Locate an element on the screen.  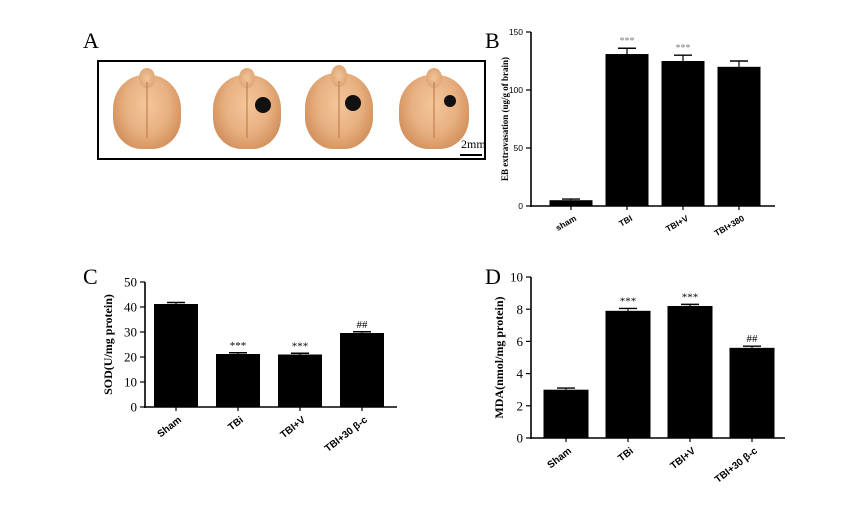
chart-c-y-tick-label: 0 is located at coordinates (134, 407).